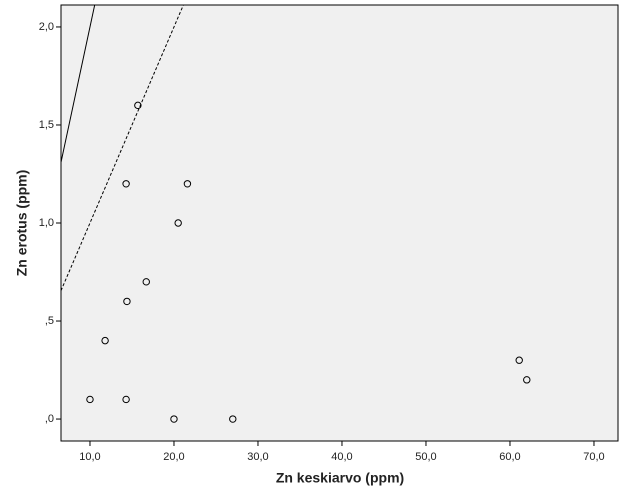  What do you see at coordinates (122, 148) in the screenshot?
I see `reference-line` at bounding box center [122, 148].